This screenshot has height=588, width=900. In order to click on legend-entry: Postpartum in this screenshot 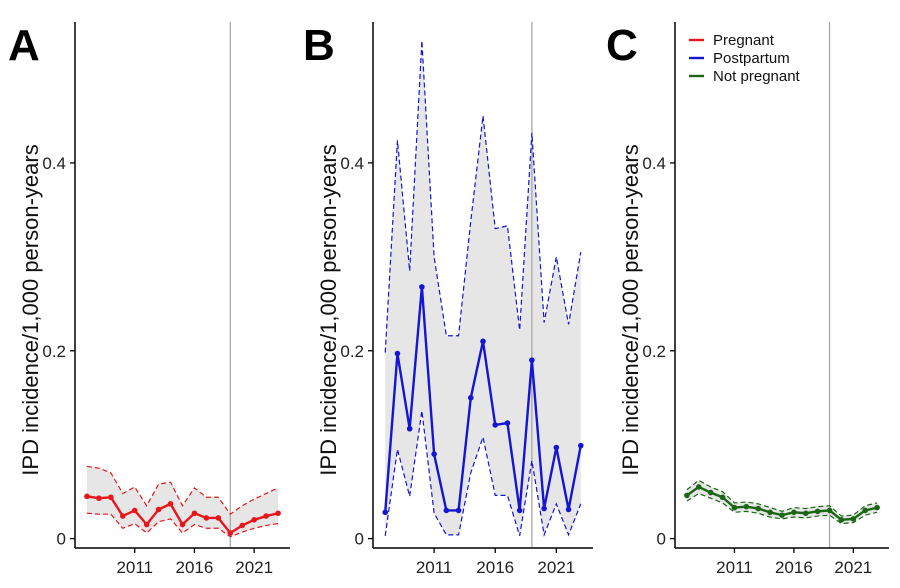, I will do `click(751, 58)`.